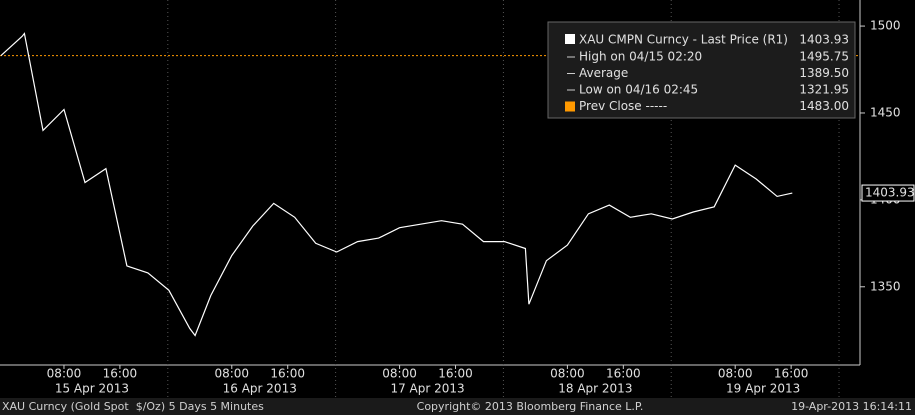 This screenshot has height=415, width=915. I want to click on legend-value: 1321.95, so click(824, 90).